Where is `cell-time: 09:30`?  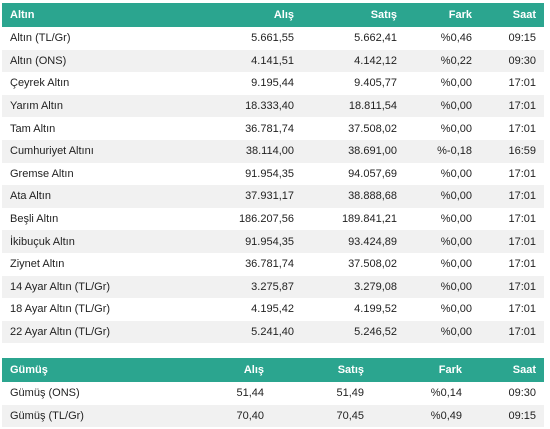 cell-time: 09:30 is located at coordinates (512, 61).